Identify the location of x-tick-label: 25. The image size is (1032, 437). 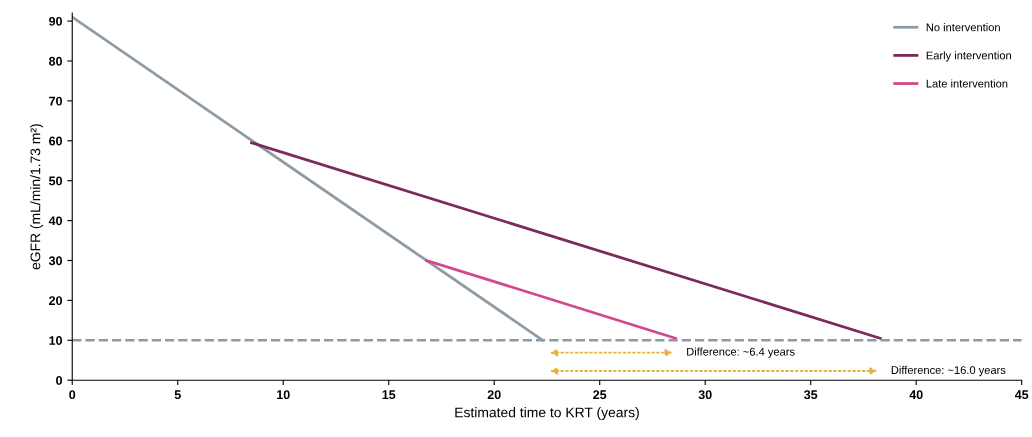
(600, 395).